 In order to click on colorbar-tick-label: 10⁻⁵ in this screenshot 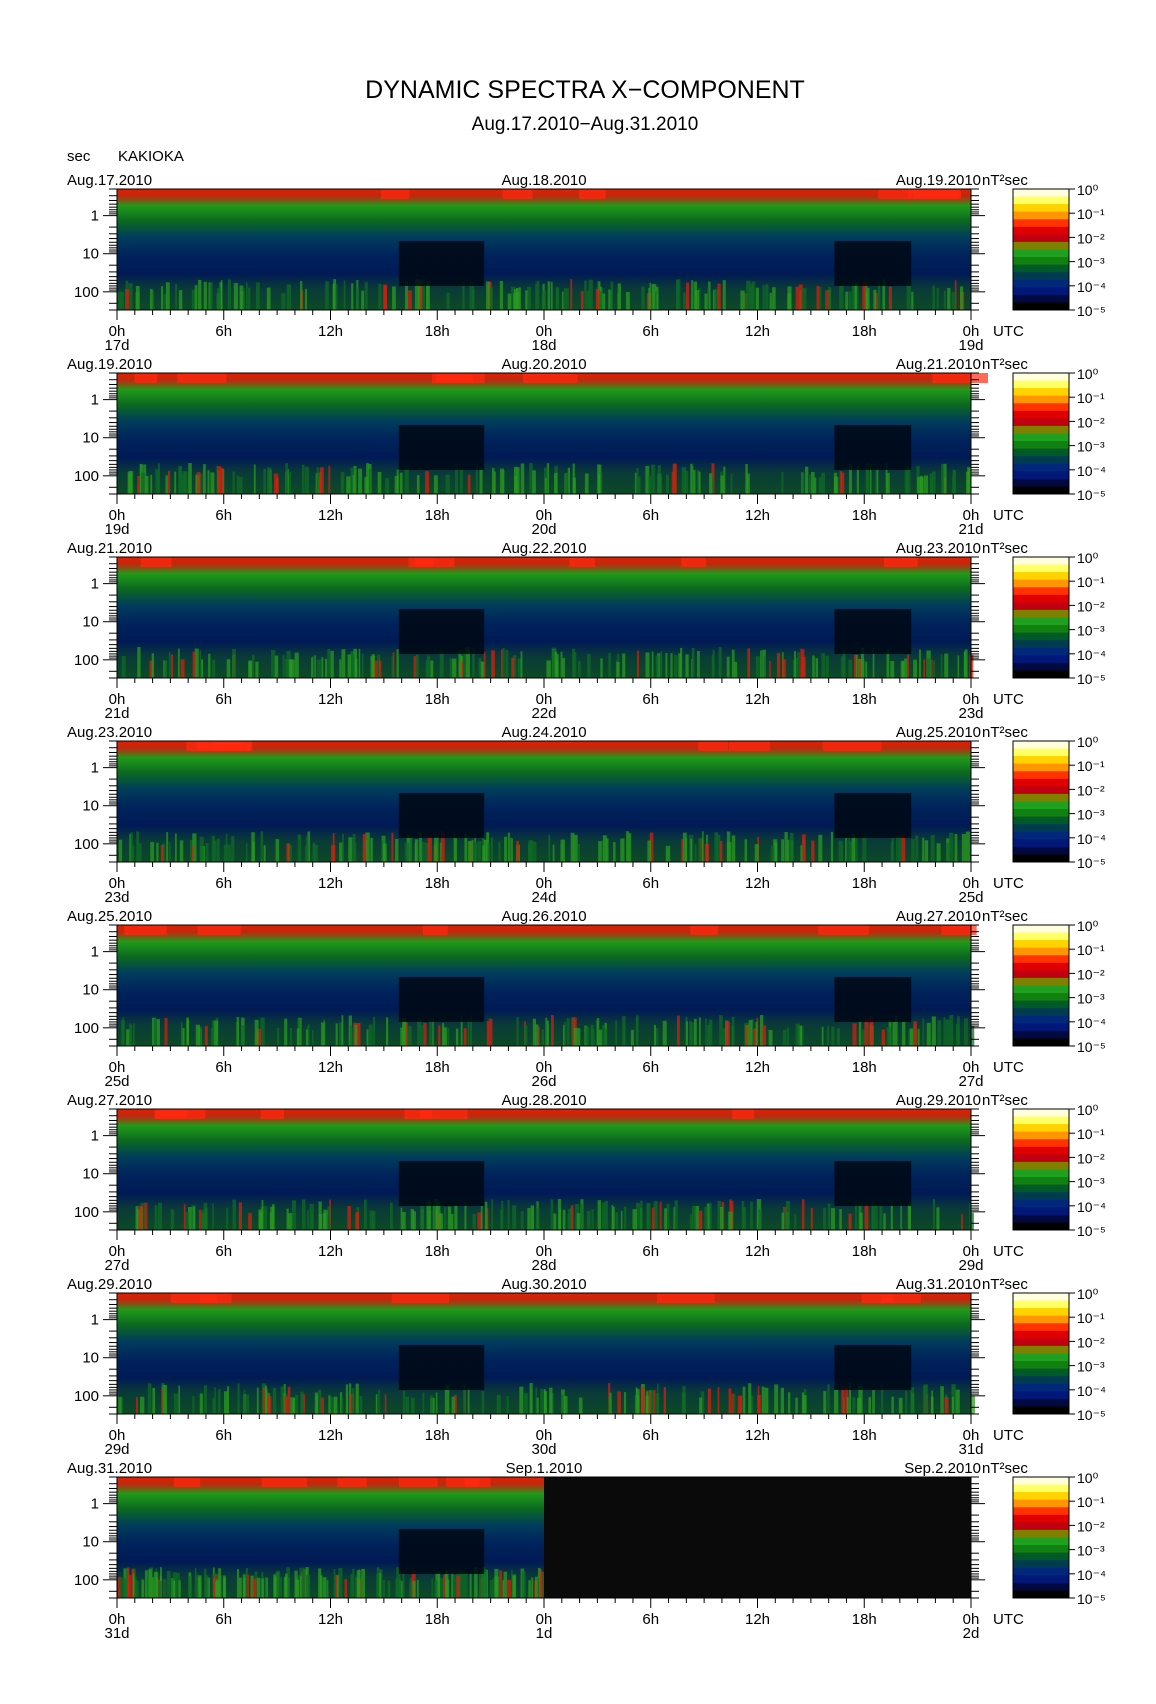, I will do `click(1091, 311)`.